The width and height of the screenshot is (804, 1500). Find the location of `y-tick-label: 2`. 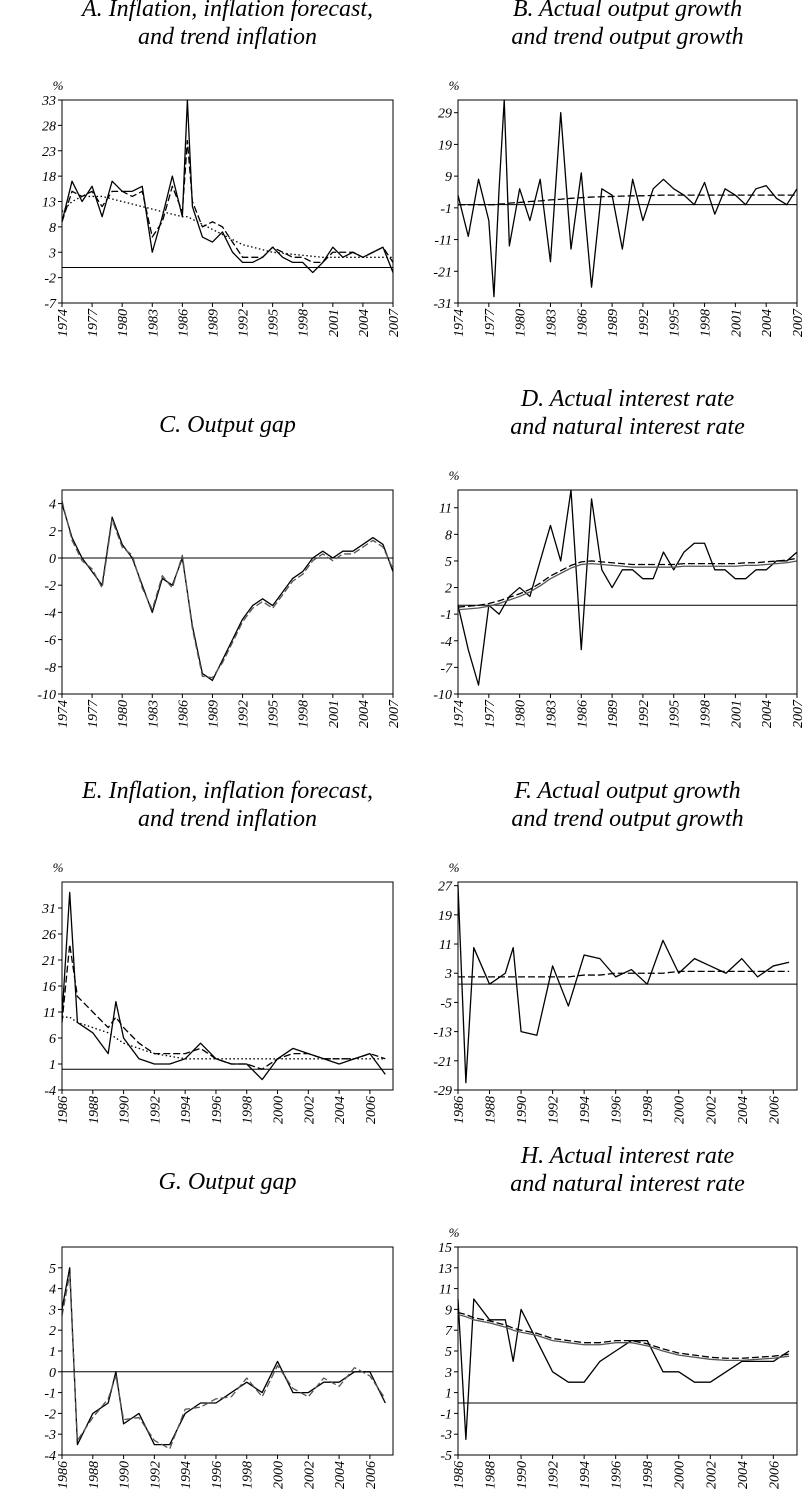

y-tick-label: 2 is located at coordinates (52, 532).